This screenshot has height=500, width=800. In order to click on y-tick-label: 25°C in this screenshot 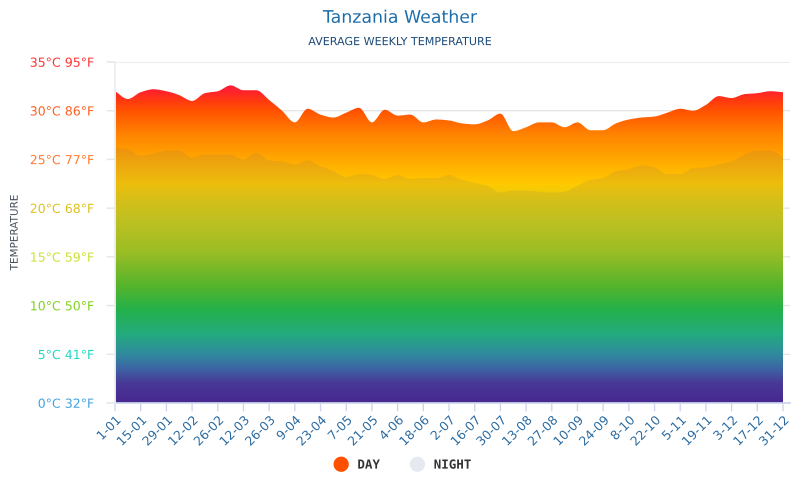, I will do `click(45, 159)`.